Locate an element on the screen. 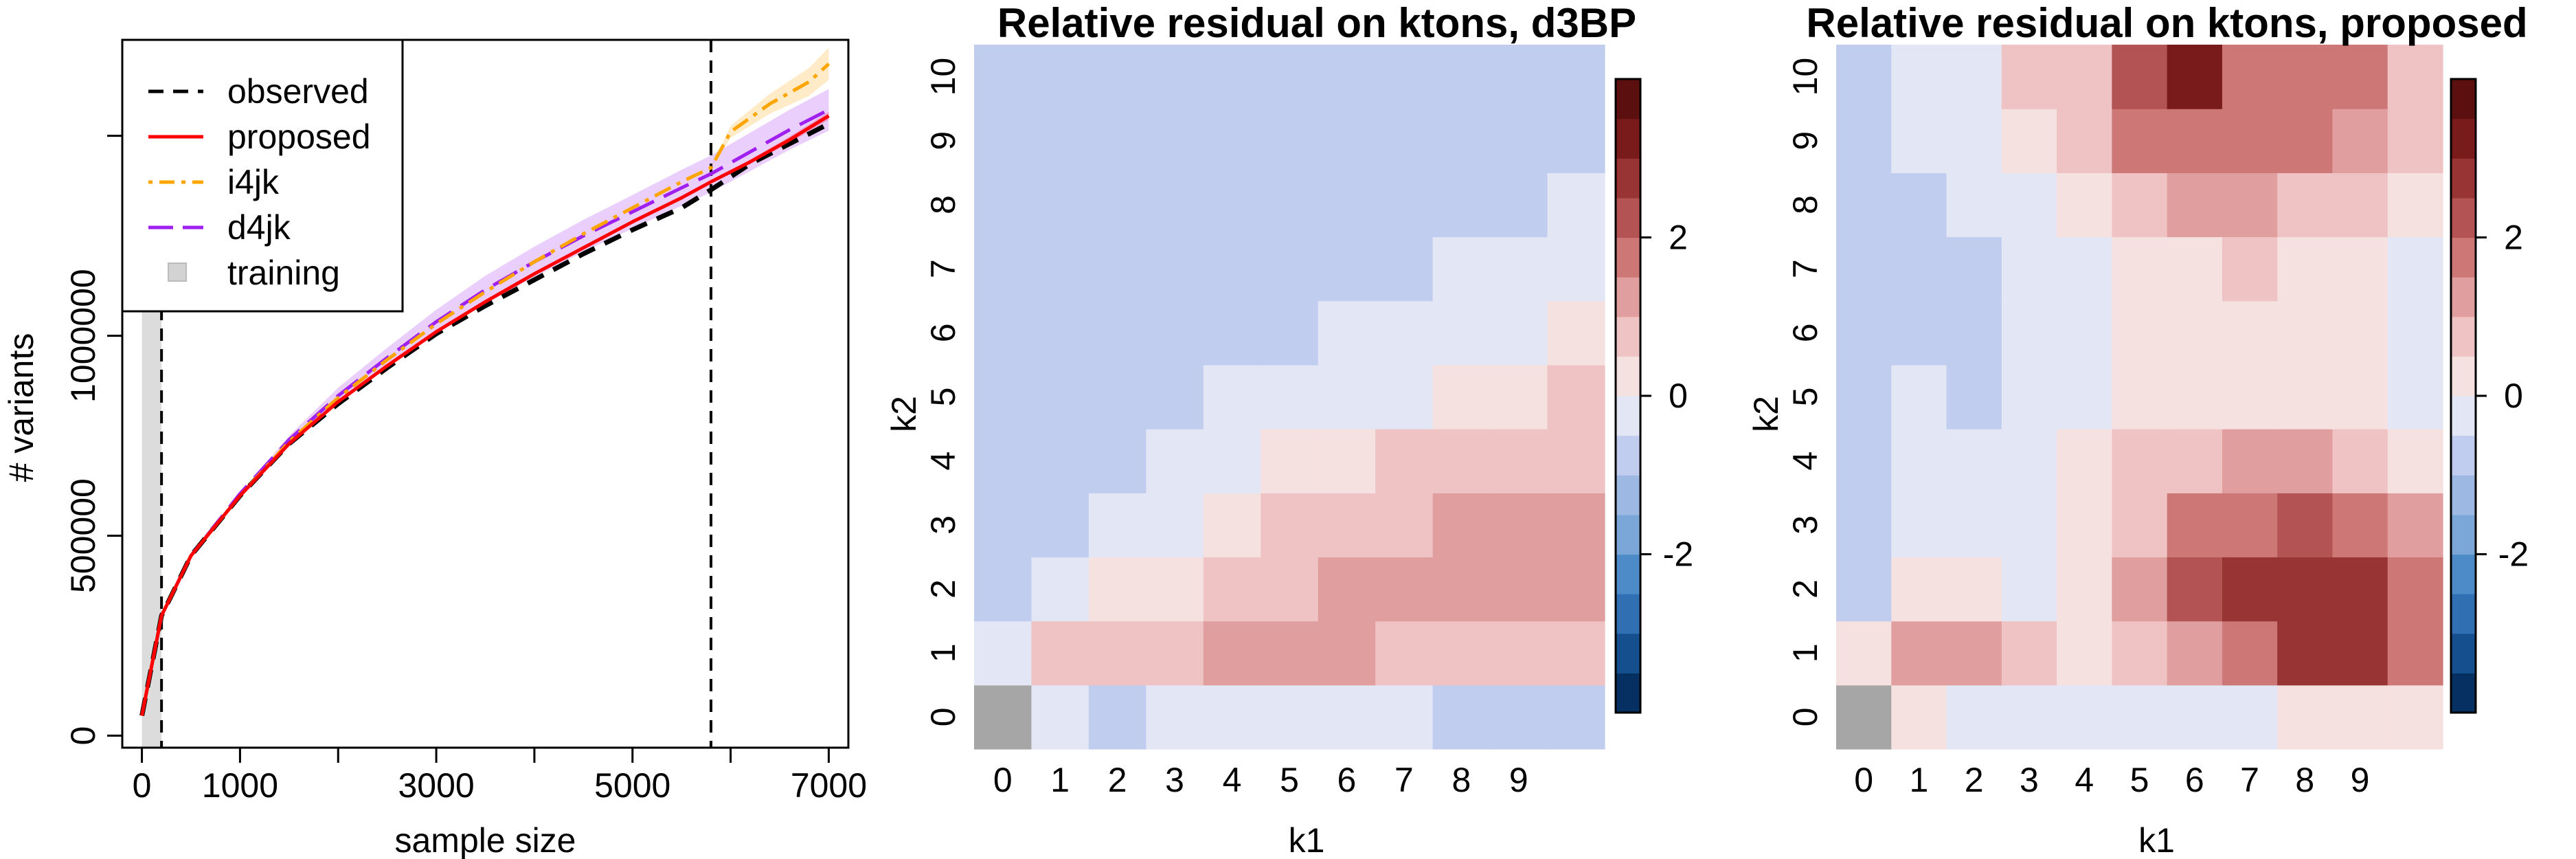 This screenshot has height=859, width=2576. x-tick-label: 3 is located at coordinates (2029, 780).